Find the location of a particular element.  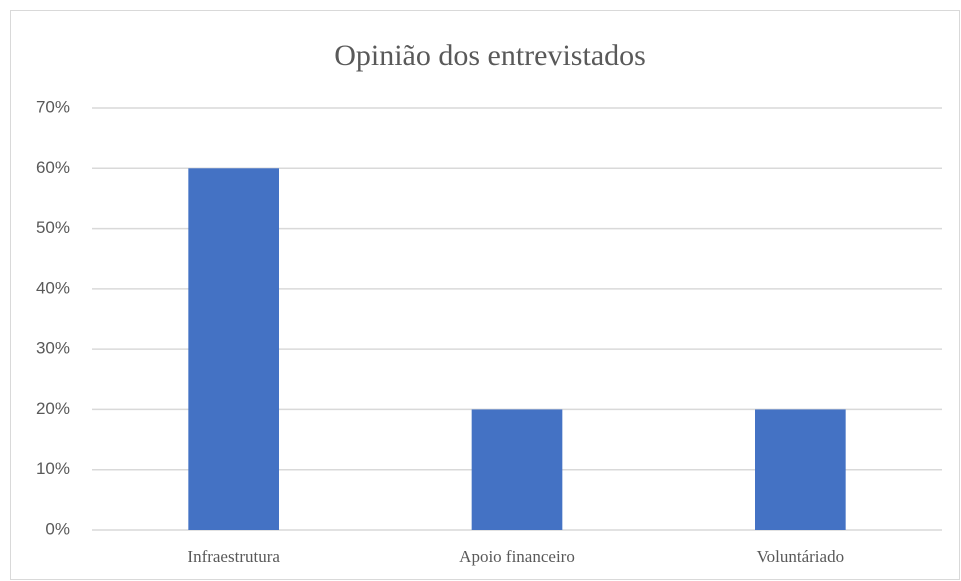

x-tick-label: Voluntáriado is located at coordinates (801, 556).